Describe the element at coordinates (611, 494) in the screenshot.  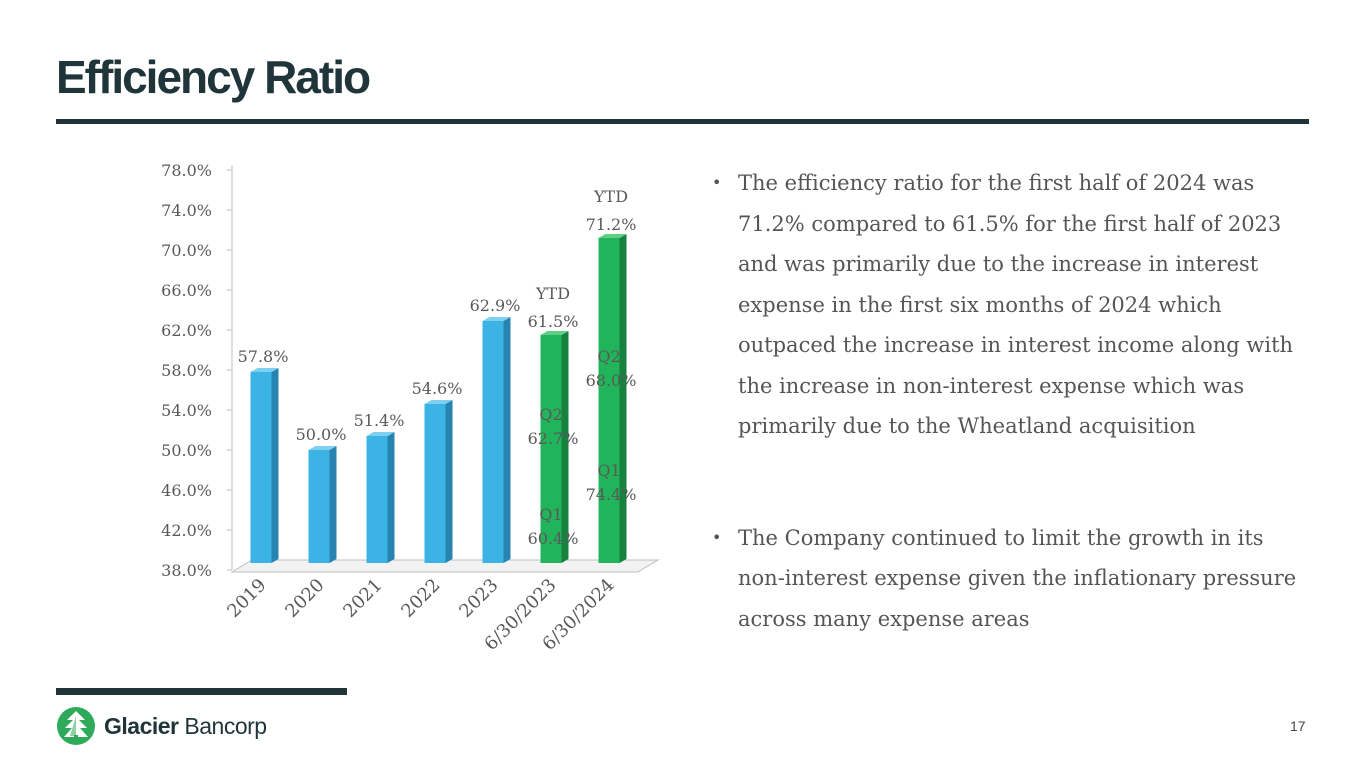
I see `quarter-value-label: 74.4%` at that location.